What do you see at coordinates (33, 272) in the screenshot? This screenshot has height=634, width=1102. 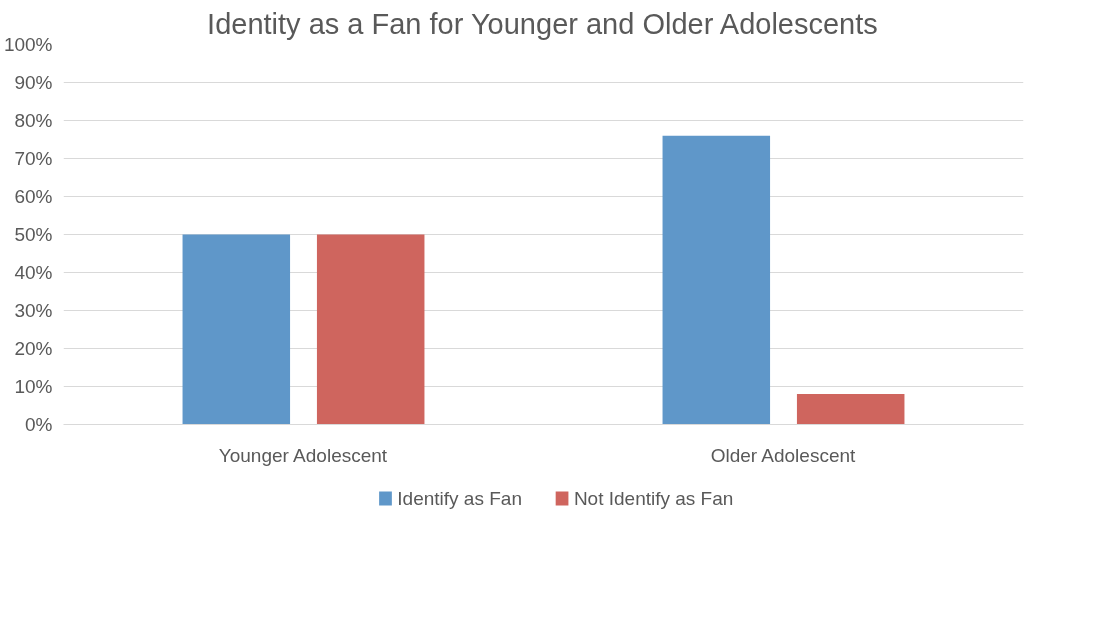 I see `y-tick-label: 40%` at bounding box center [33, 272].